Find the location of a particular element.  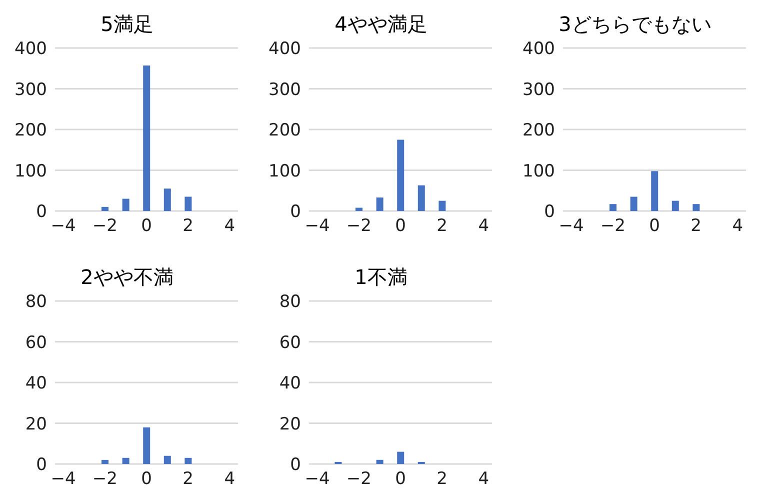

chart-title: 1不満 is located at coordinates (381, 277).